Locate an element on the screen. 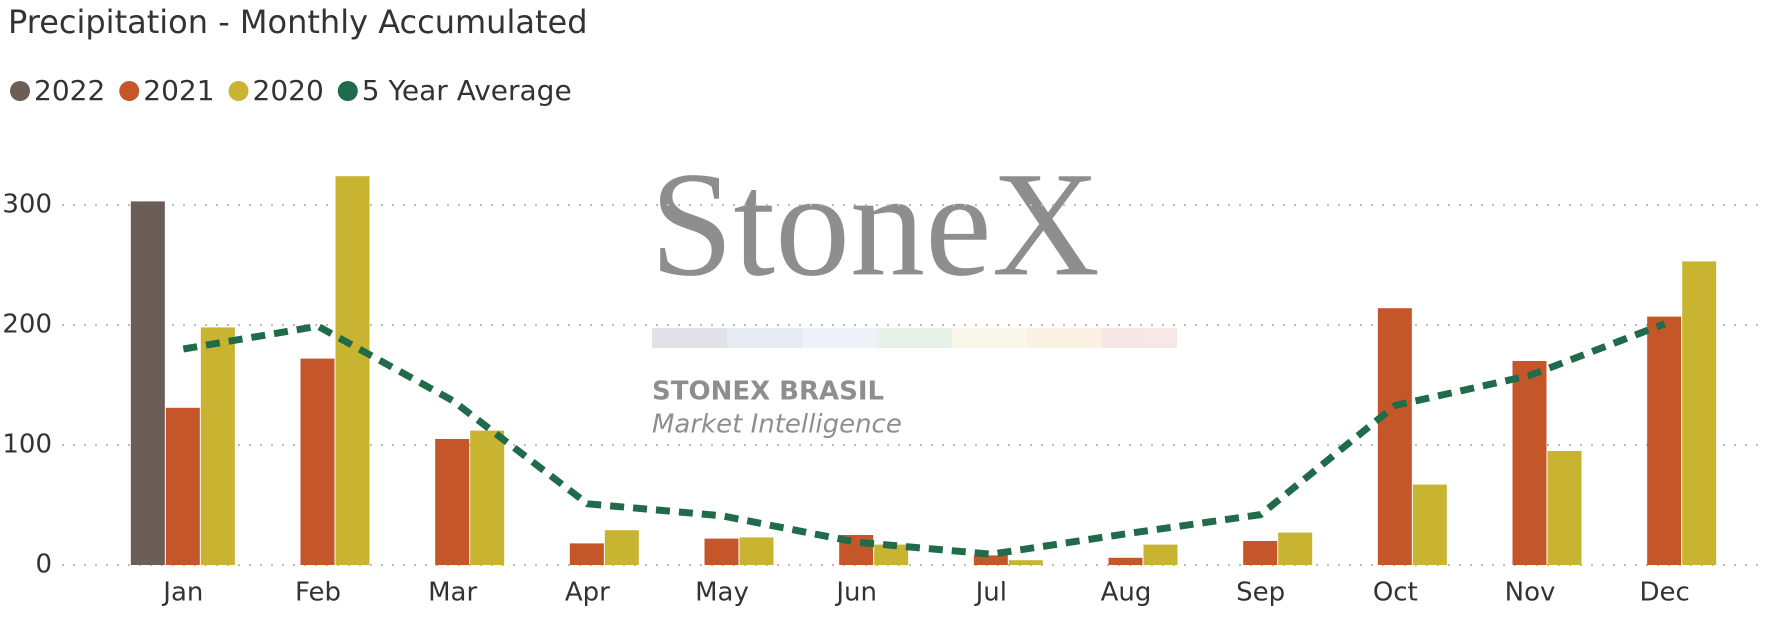 This screenshot has height=628, width=1772. legend-label: 2022 is located at coordinates (69, 90).